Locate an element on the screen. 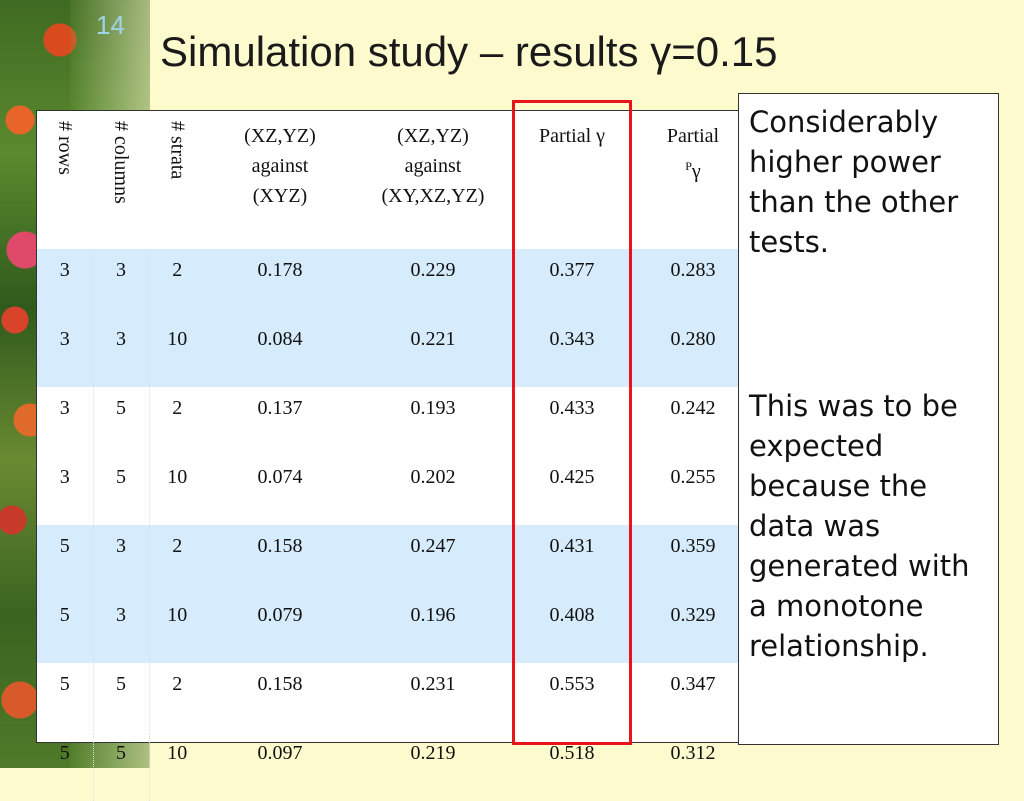 The width and height of the screenshot is (1024, 801). header-partial-p-gamma: Partial Pγ is located at coordinates (693, 154).